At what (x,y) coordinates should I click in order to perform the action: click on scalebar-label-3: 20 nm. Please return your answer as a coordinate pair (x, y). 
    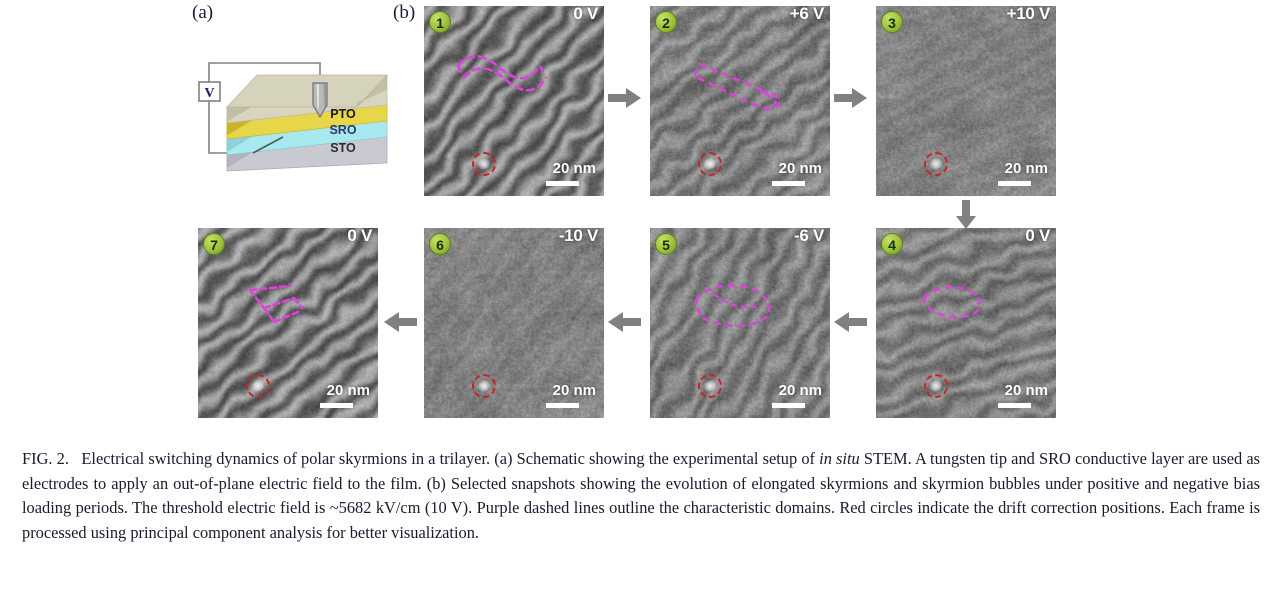
    Looking at the image, I should click on (1026, 168).